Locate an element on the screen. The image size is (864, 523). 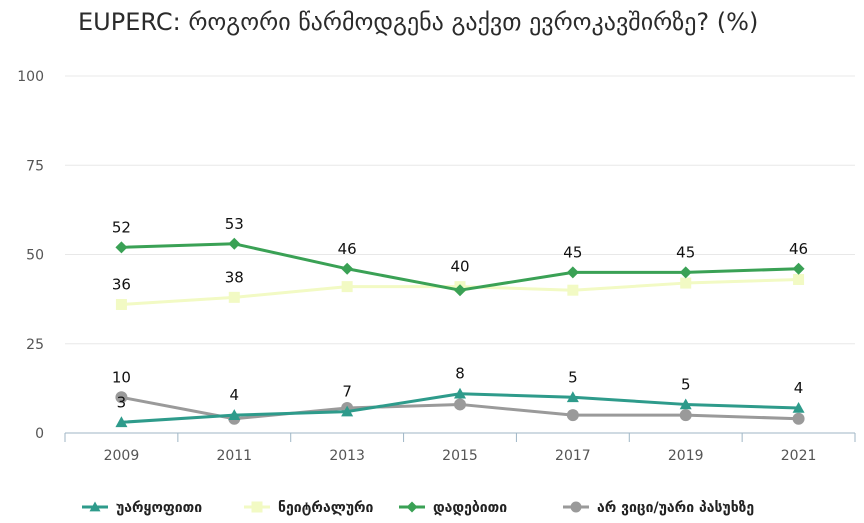
y-tick-label: 75 is located at coordinates (35, 166).